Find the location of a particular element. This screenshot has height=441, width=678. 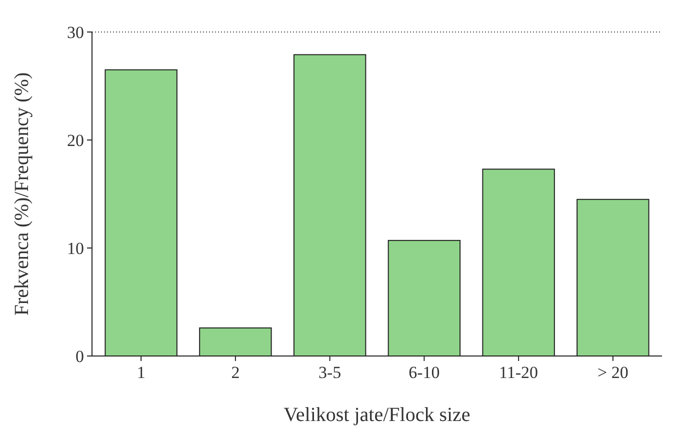

x-tick-label: 11-20 is located at coordinates (518, 372).